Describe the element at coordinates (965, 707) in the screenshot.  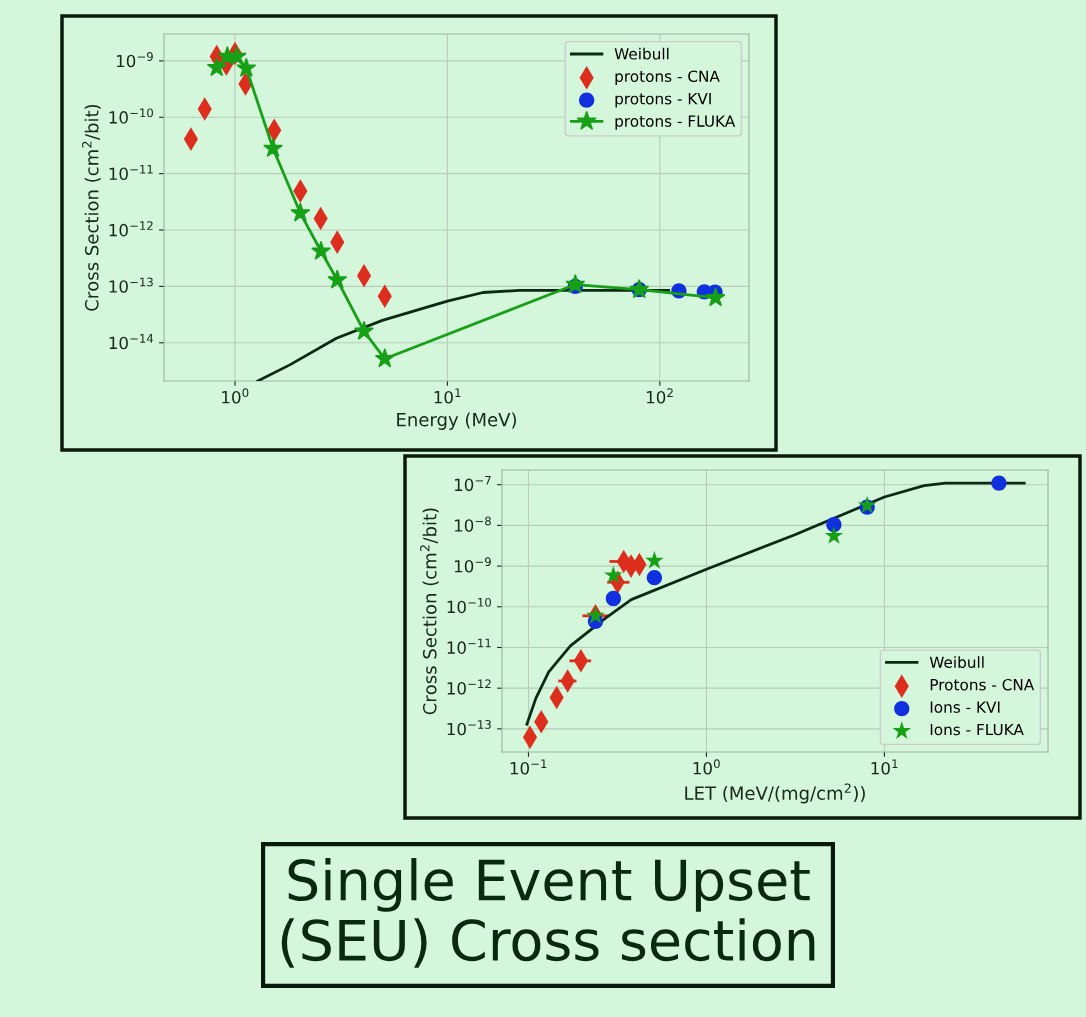
I see `legend-label: Ions - KVI` at that location.